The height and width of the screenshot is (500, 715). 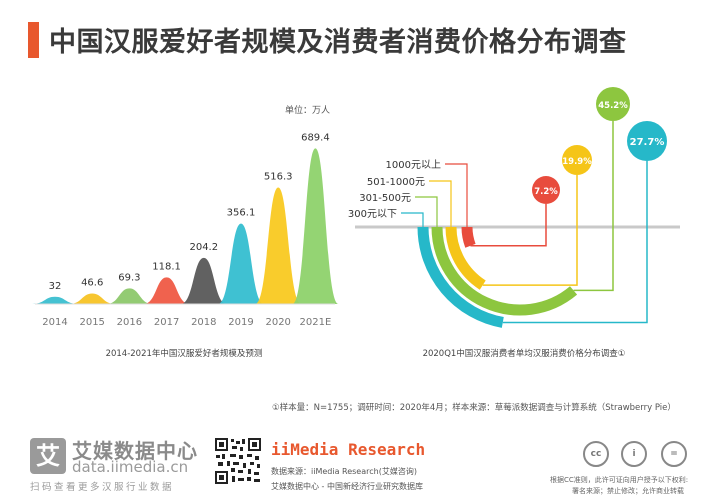 I want to click on connector-1000元以上, so click(x=508, y=225).